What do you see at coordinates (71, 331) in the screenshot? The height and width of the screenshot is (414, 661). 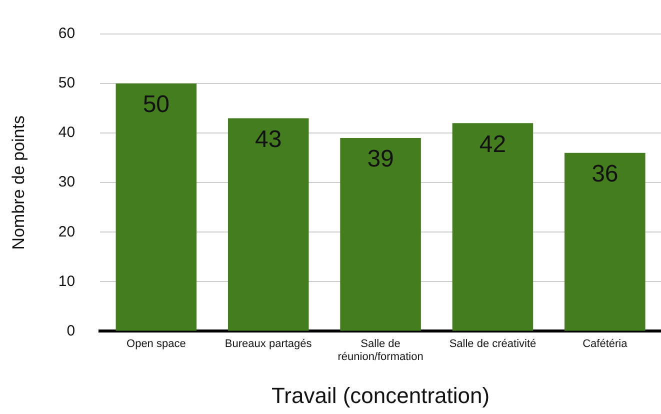 I see `y-tick-label: 0` at bounding box center [71, 331].